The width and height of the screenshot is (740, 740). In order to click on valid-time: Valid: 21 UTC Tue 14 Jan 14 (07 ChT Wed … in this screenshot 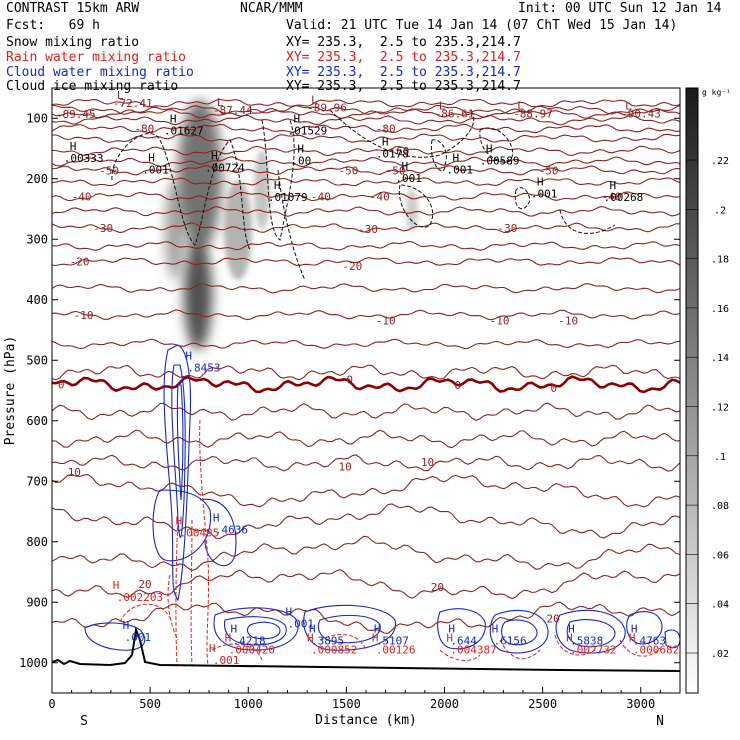, I will do `click(482, 25)`.